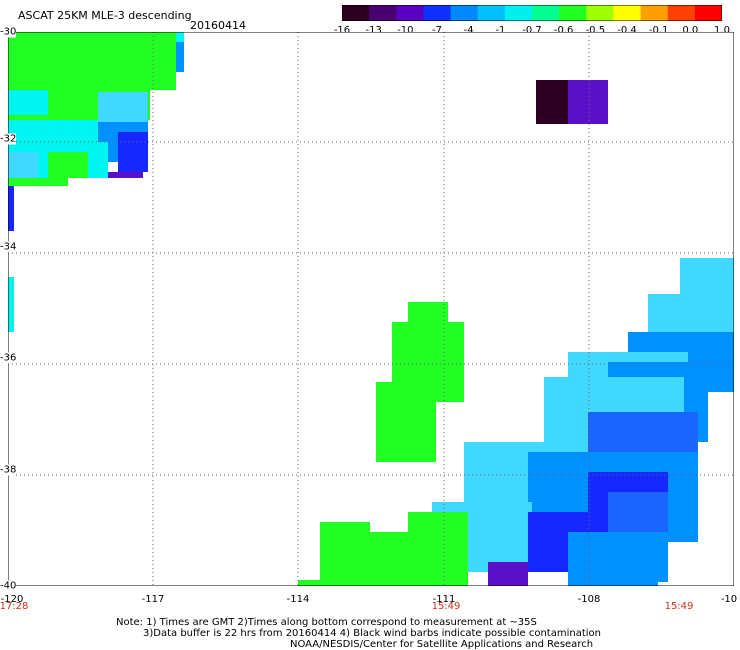  I want to click on lon-label: -111, so click(444, 599).